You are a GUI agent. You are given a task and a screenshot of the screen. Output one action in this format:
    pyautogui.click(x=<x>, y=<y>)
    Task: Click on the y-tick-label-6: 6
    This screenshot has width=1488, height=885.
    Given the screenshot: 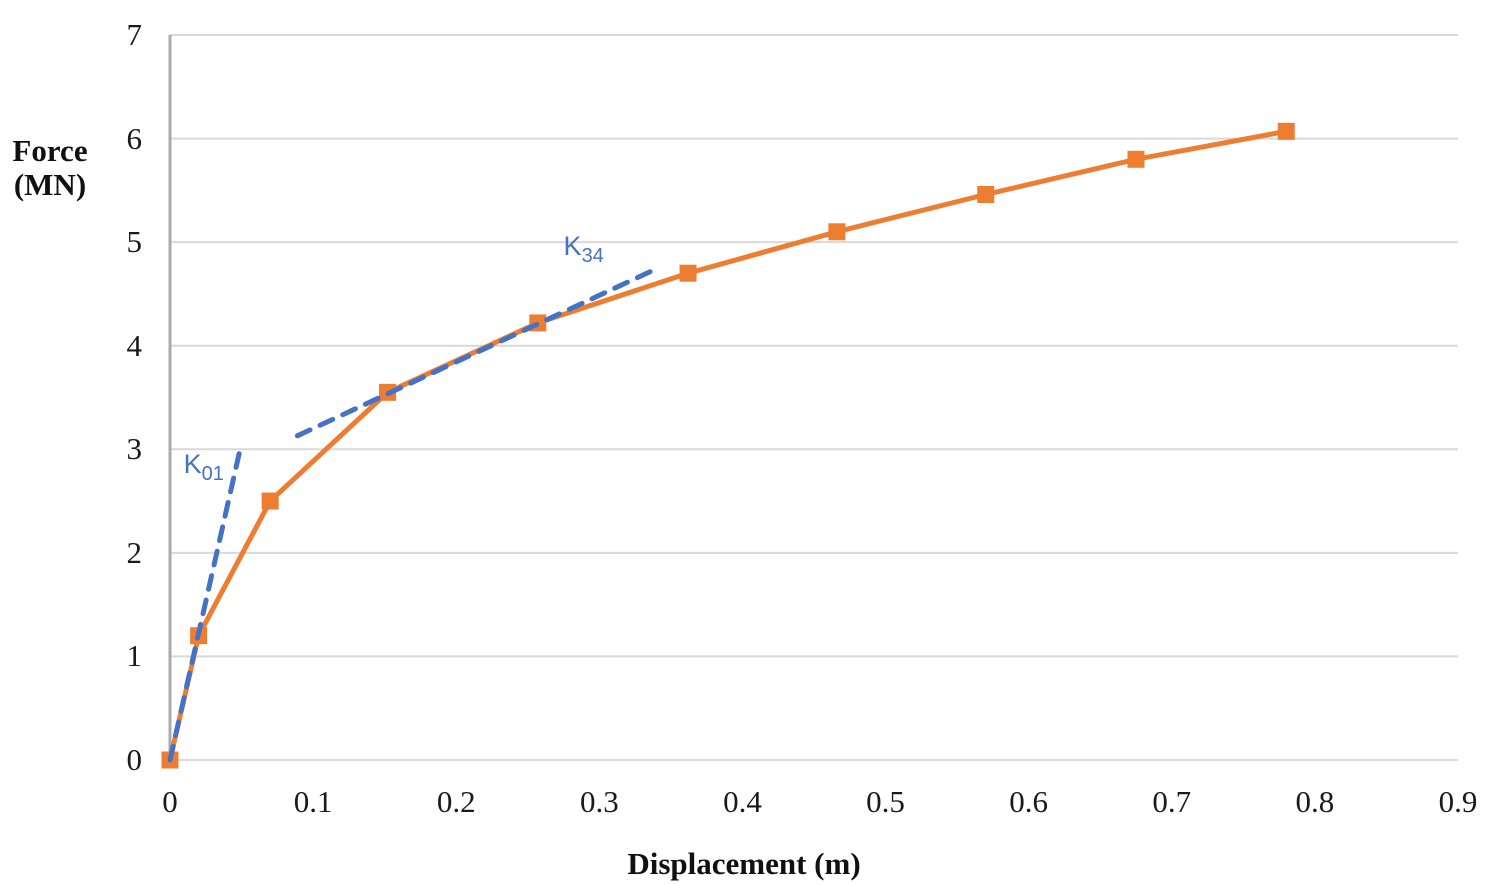 What is the action you would take?
    pyautogui.click(x=134, y=138)
    